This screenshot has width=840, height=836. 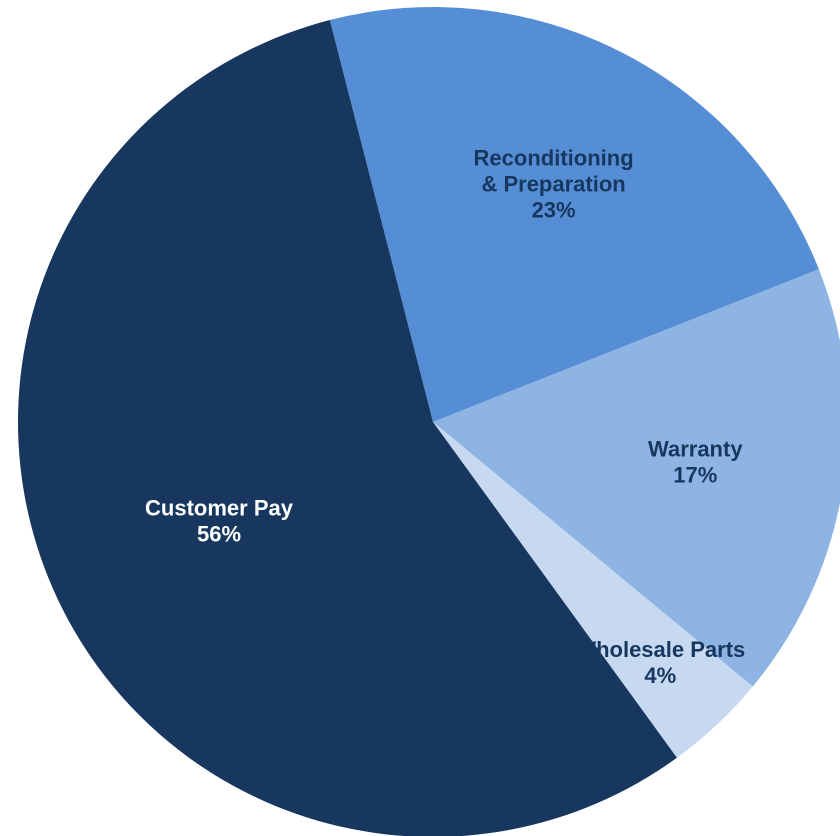 I want to click on slice-label-customer-pay: Customer Pay 56%, so click(x=219, y=521).